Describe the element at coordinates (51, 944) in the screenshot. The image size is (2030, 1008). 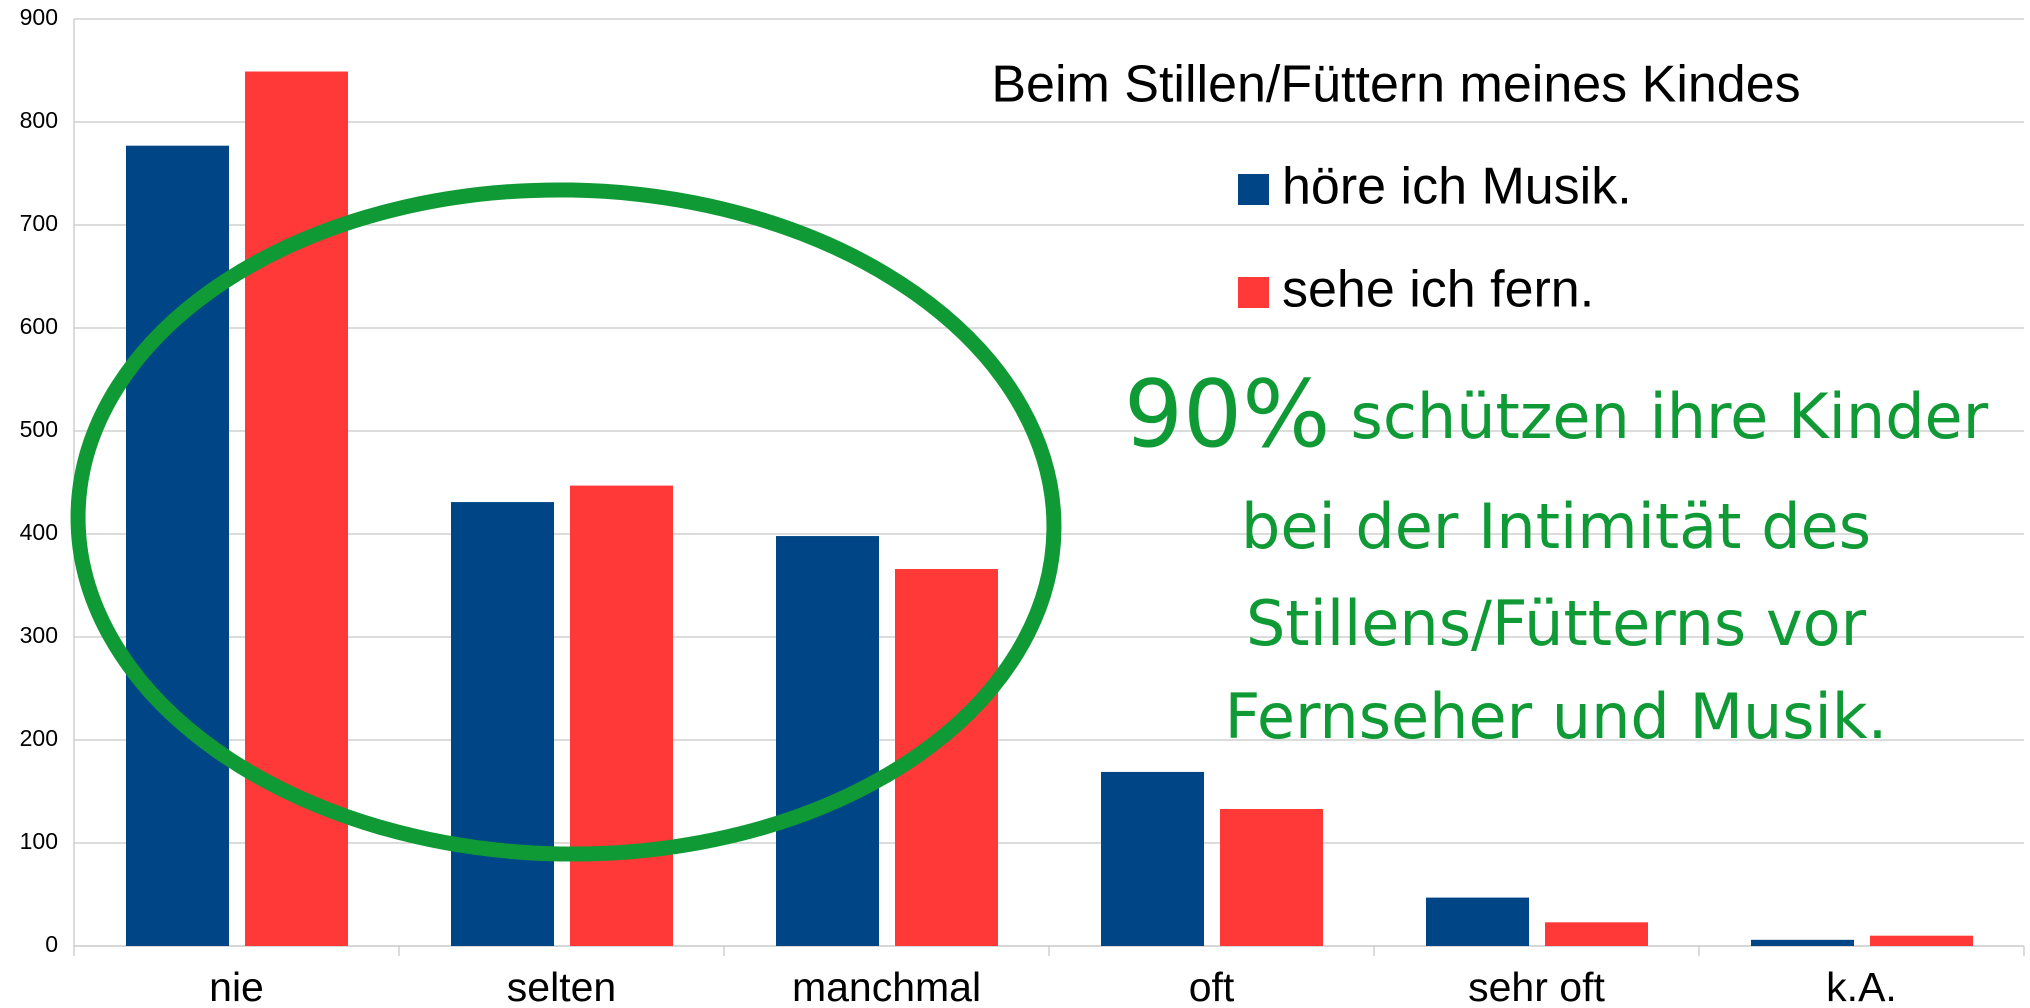
I see `y-tick-label: 0` at that location.